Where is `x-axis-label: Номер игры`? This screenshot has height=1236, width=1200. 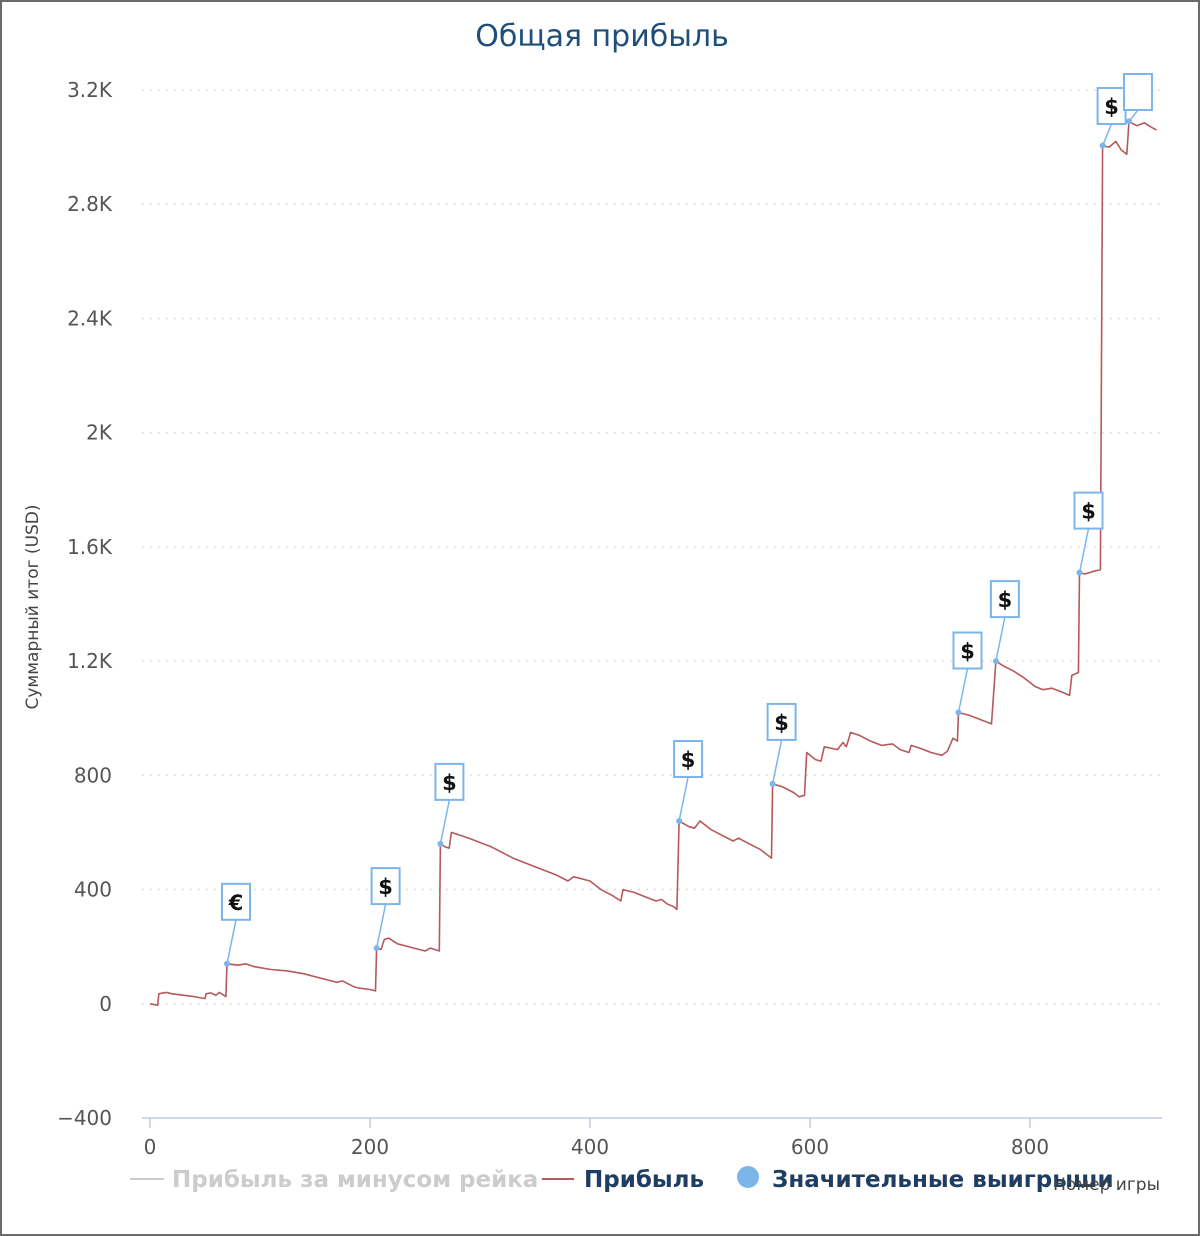
x-axis-label: Номер игры is located at coordinates (1106, 1185).